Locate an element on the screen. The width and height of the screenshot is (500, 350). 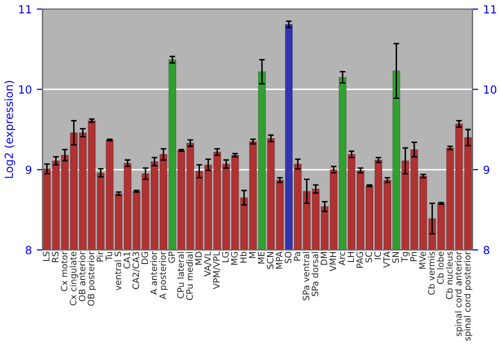
x-tick-label: MPA is located at coordinates (279, 260).